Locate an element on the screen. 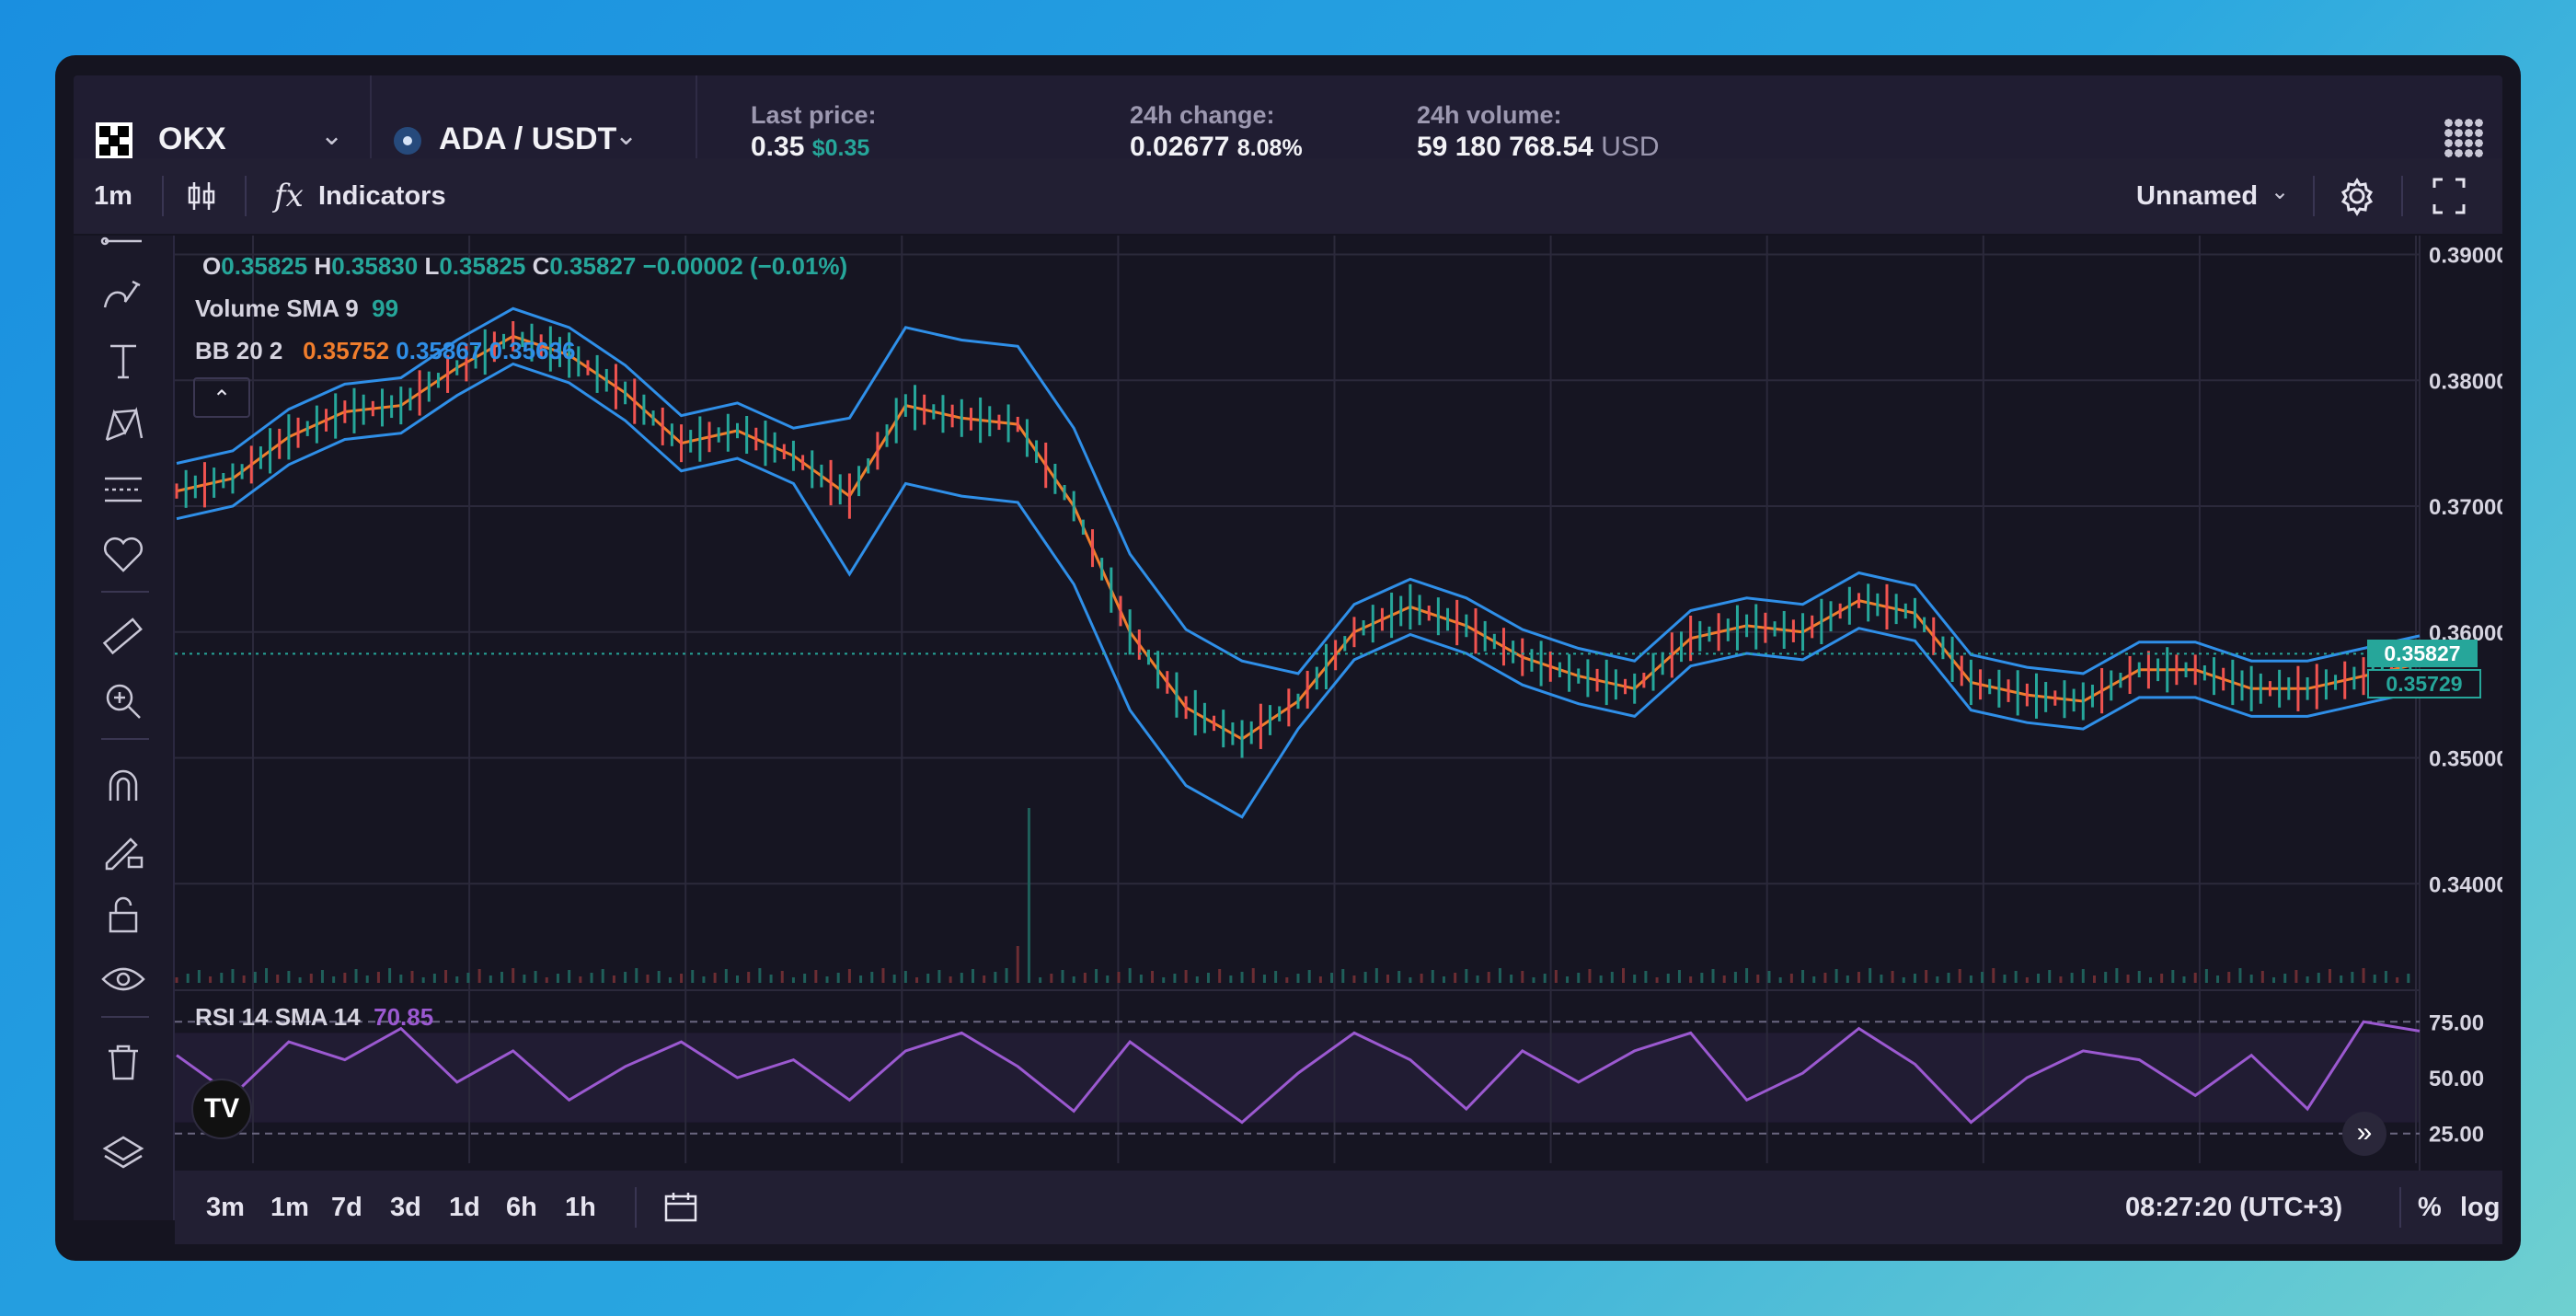  text-tool-icon is located at coordinates (123, 361).